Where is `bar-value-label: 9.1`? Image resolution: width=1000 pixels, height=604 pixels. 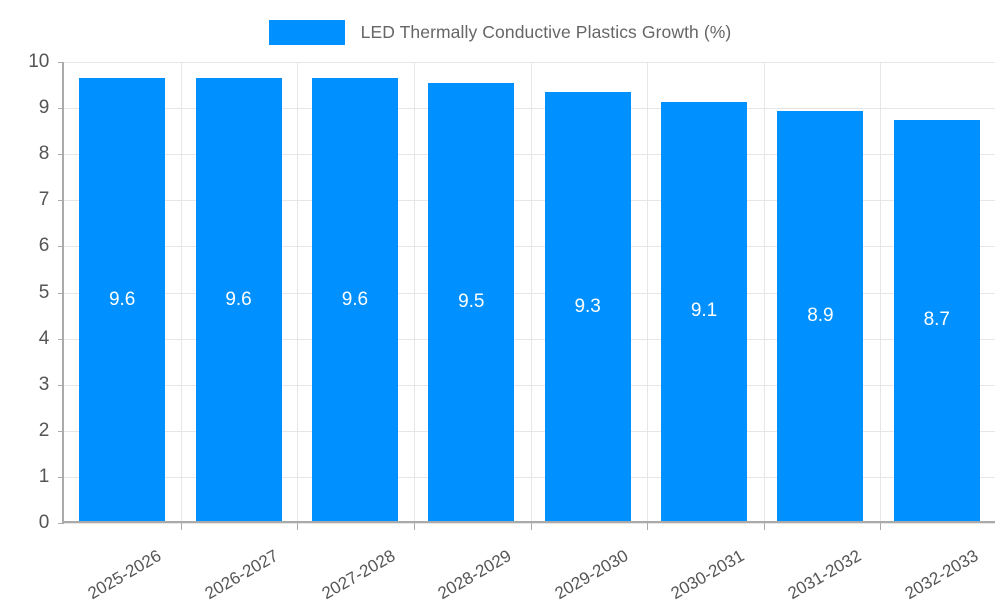 bar-value-label: 9.1 is located at coordinates (704, 311).